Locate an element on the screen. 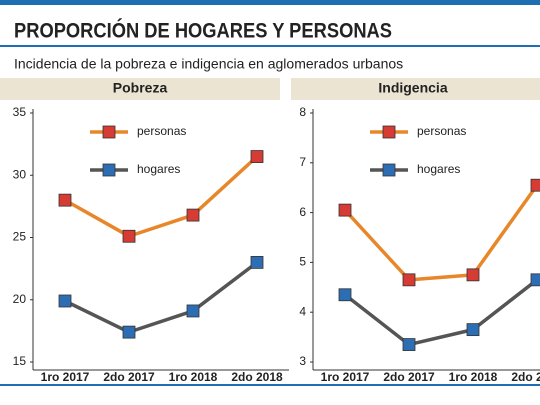 The height and width of the screenshot is (405, 540). page-title: PROPORCIÓN DE HOGARES Y PERSONAS is located at coordinates (203, 31).